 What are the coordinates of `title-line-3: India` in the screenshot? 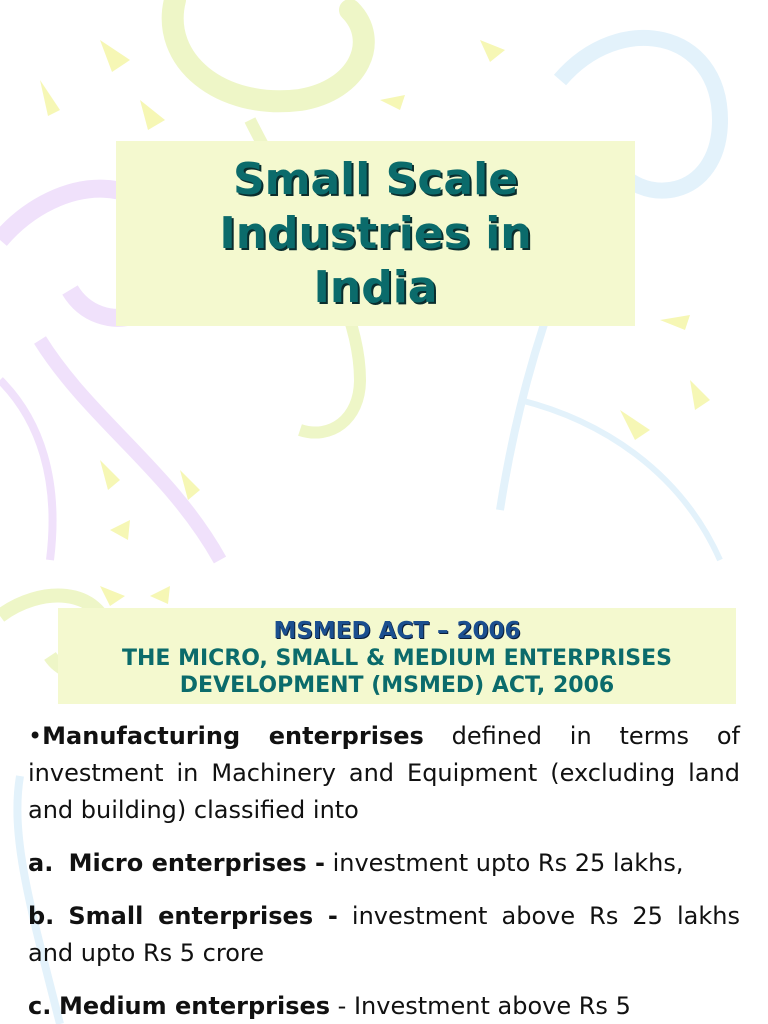 It's located at (375, 287).